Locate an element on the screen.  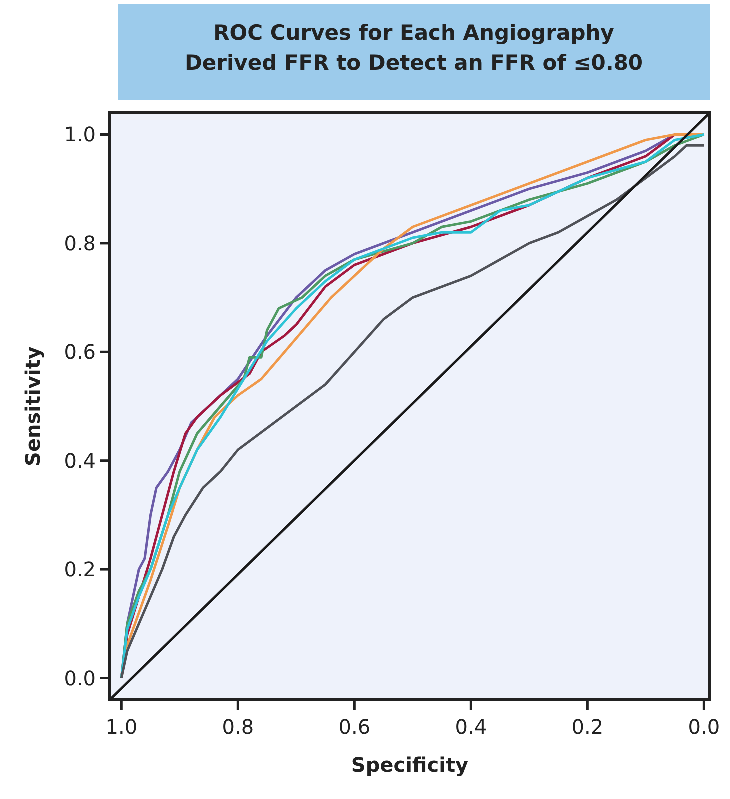
y-tick-label: 0.6 is located at coordinates (80, 352).